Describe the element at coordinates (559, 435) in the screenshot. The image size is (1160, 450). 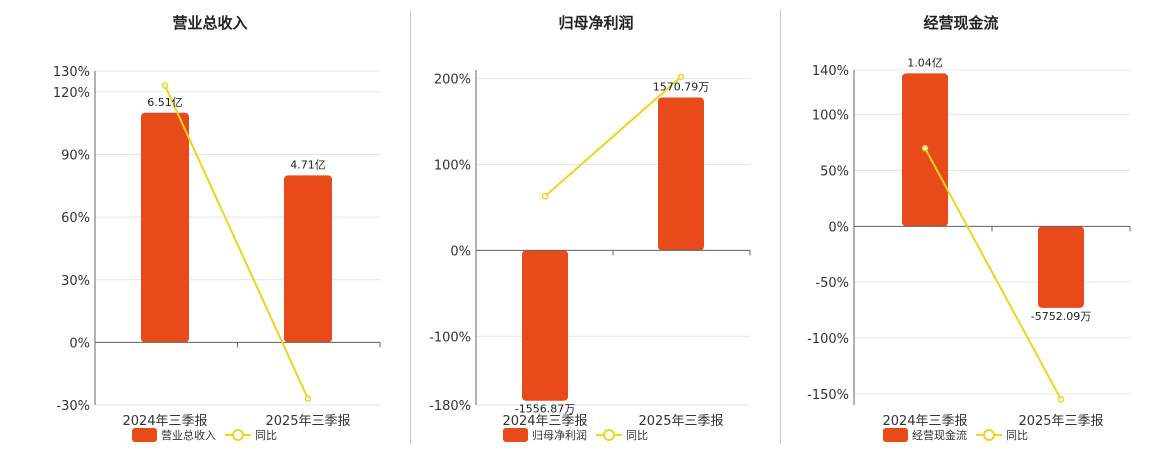
I see `legend-bar-label: 归母净利润` at that location.